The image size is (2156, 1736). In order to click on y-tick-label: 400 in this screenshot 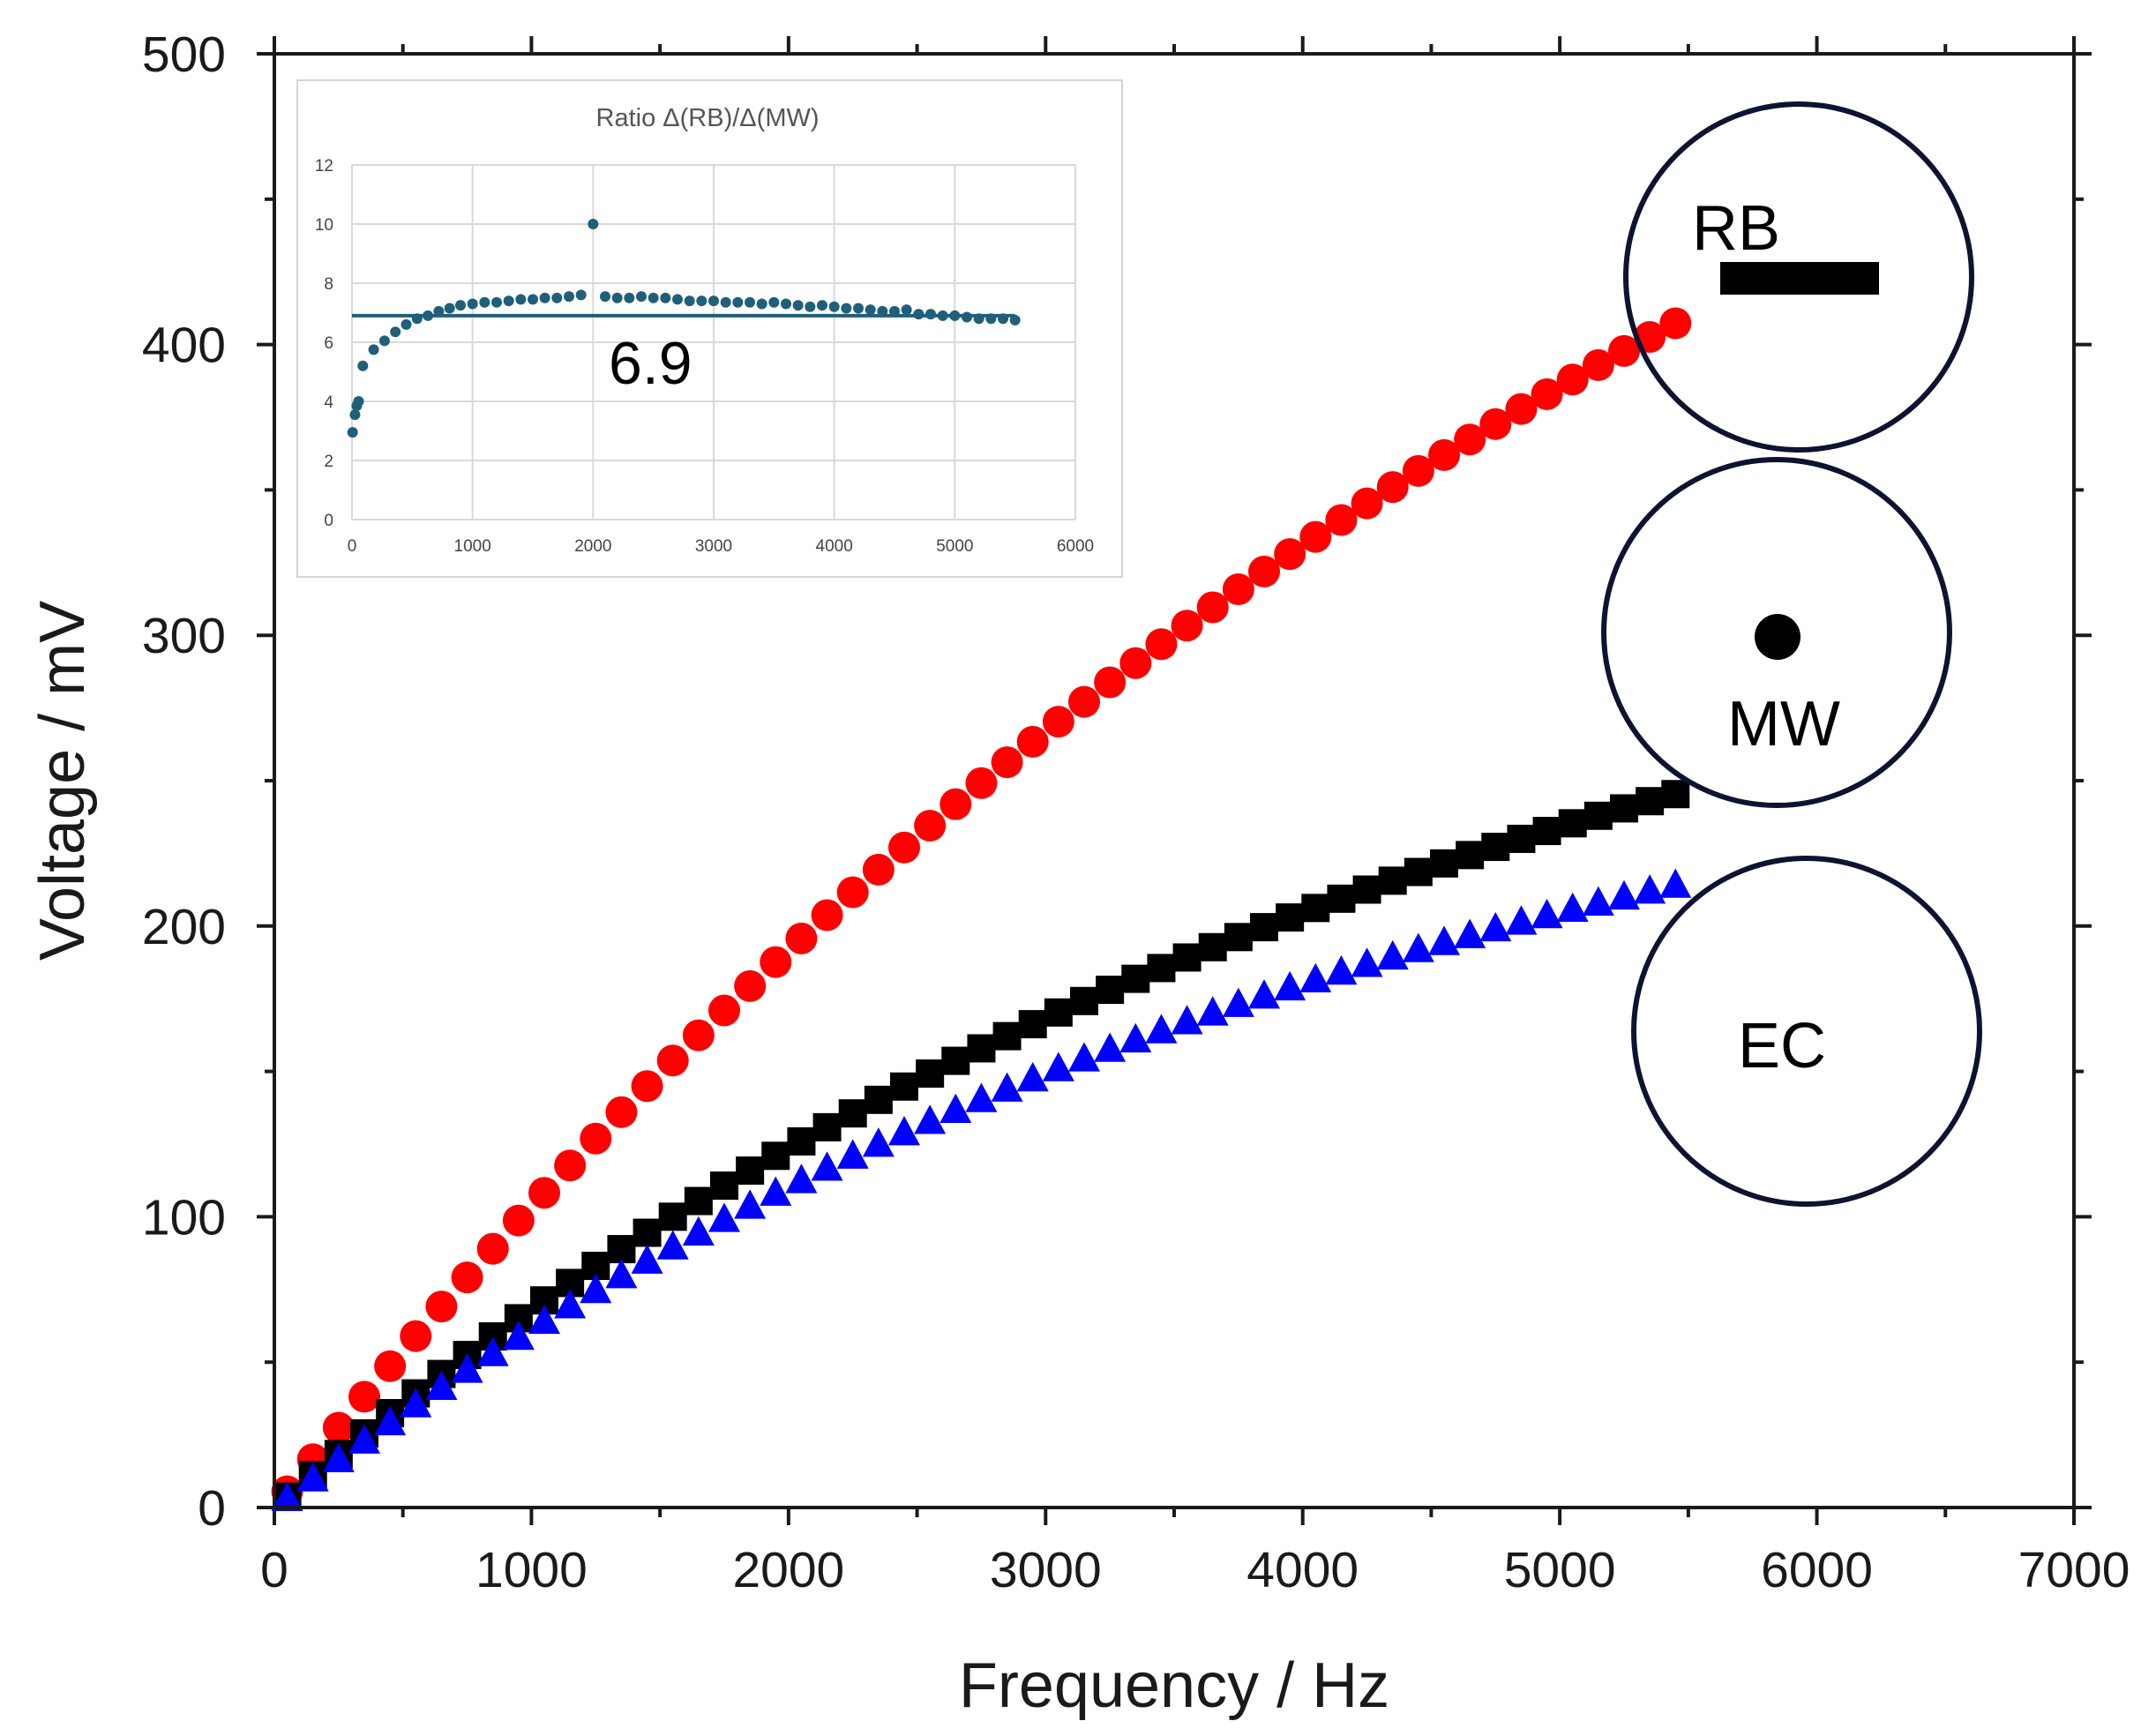, I will do `click(184, 346)`.